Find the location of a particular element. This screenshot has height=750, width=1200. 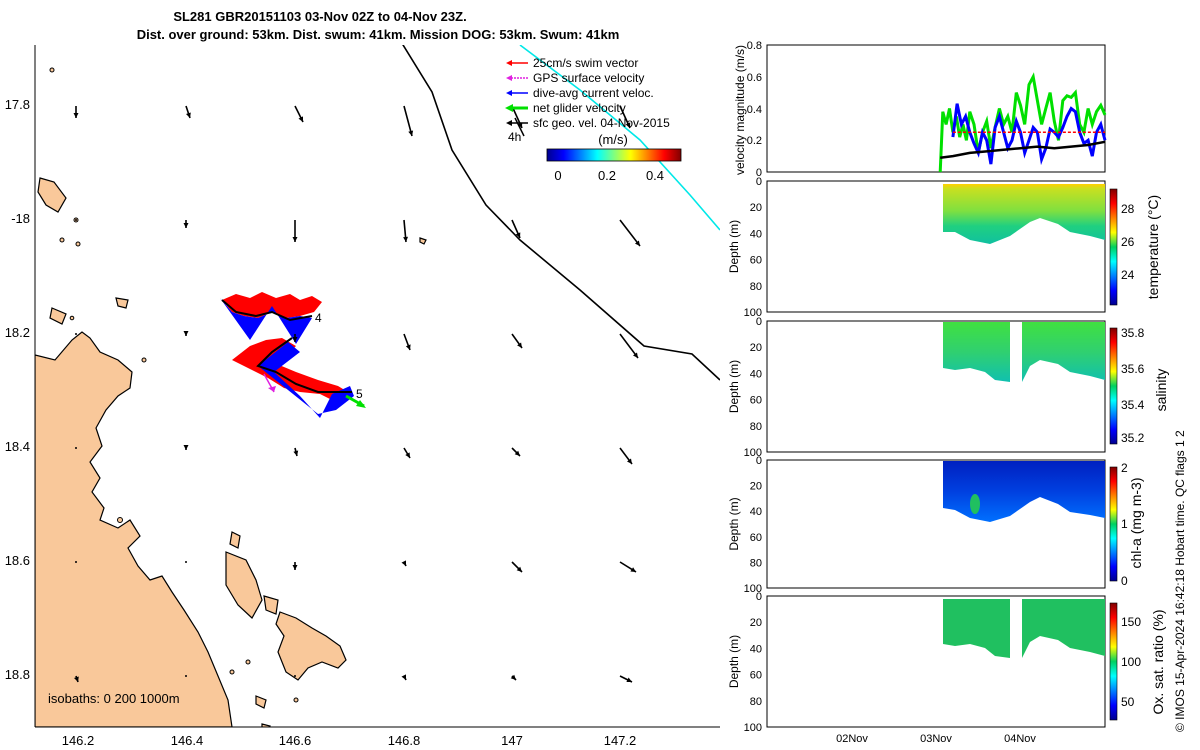

chla-cbar-tick: 2 is located at coordinates (1124, 468).